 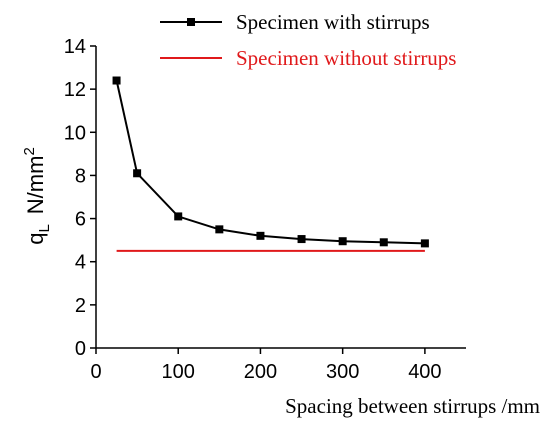 What do you see at coordinates (333, 22) in the screenshot?
I see `legend-label: Specimen with stirrups` at bounding box center [333, 22].